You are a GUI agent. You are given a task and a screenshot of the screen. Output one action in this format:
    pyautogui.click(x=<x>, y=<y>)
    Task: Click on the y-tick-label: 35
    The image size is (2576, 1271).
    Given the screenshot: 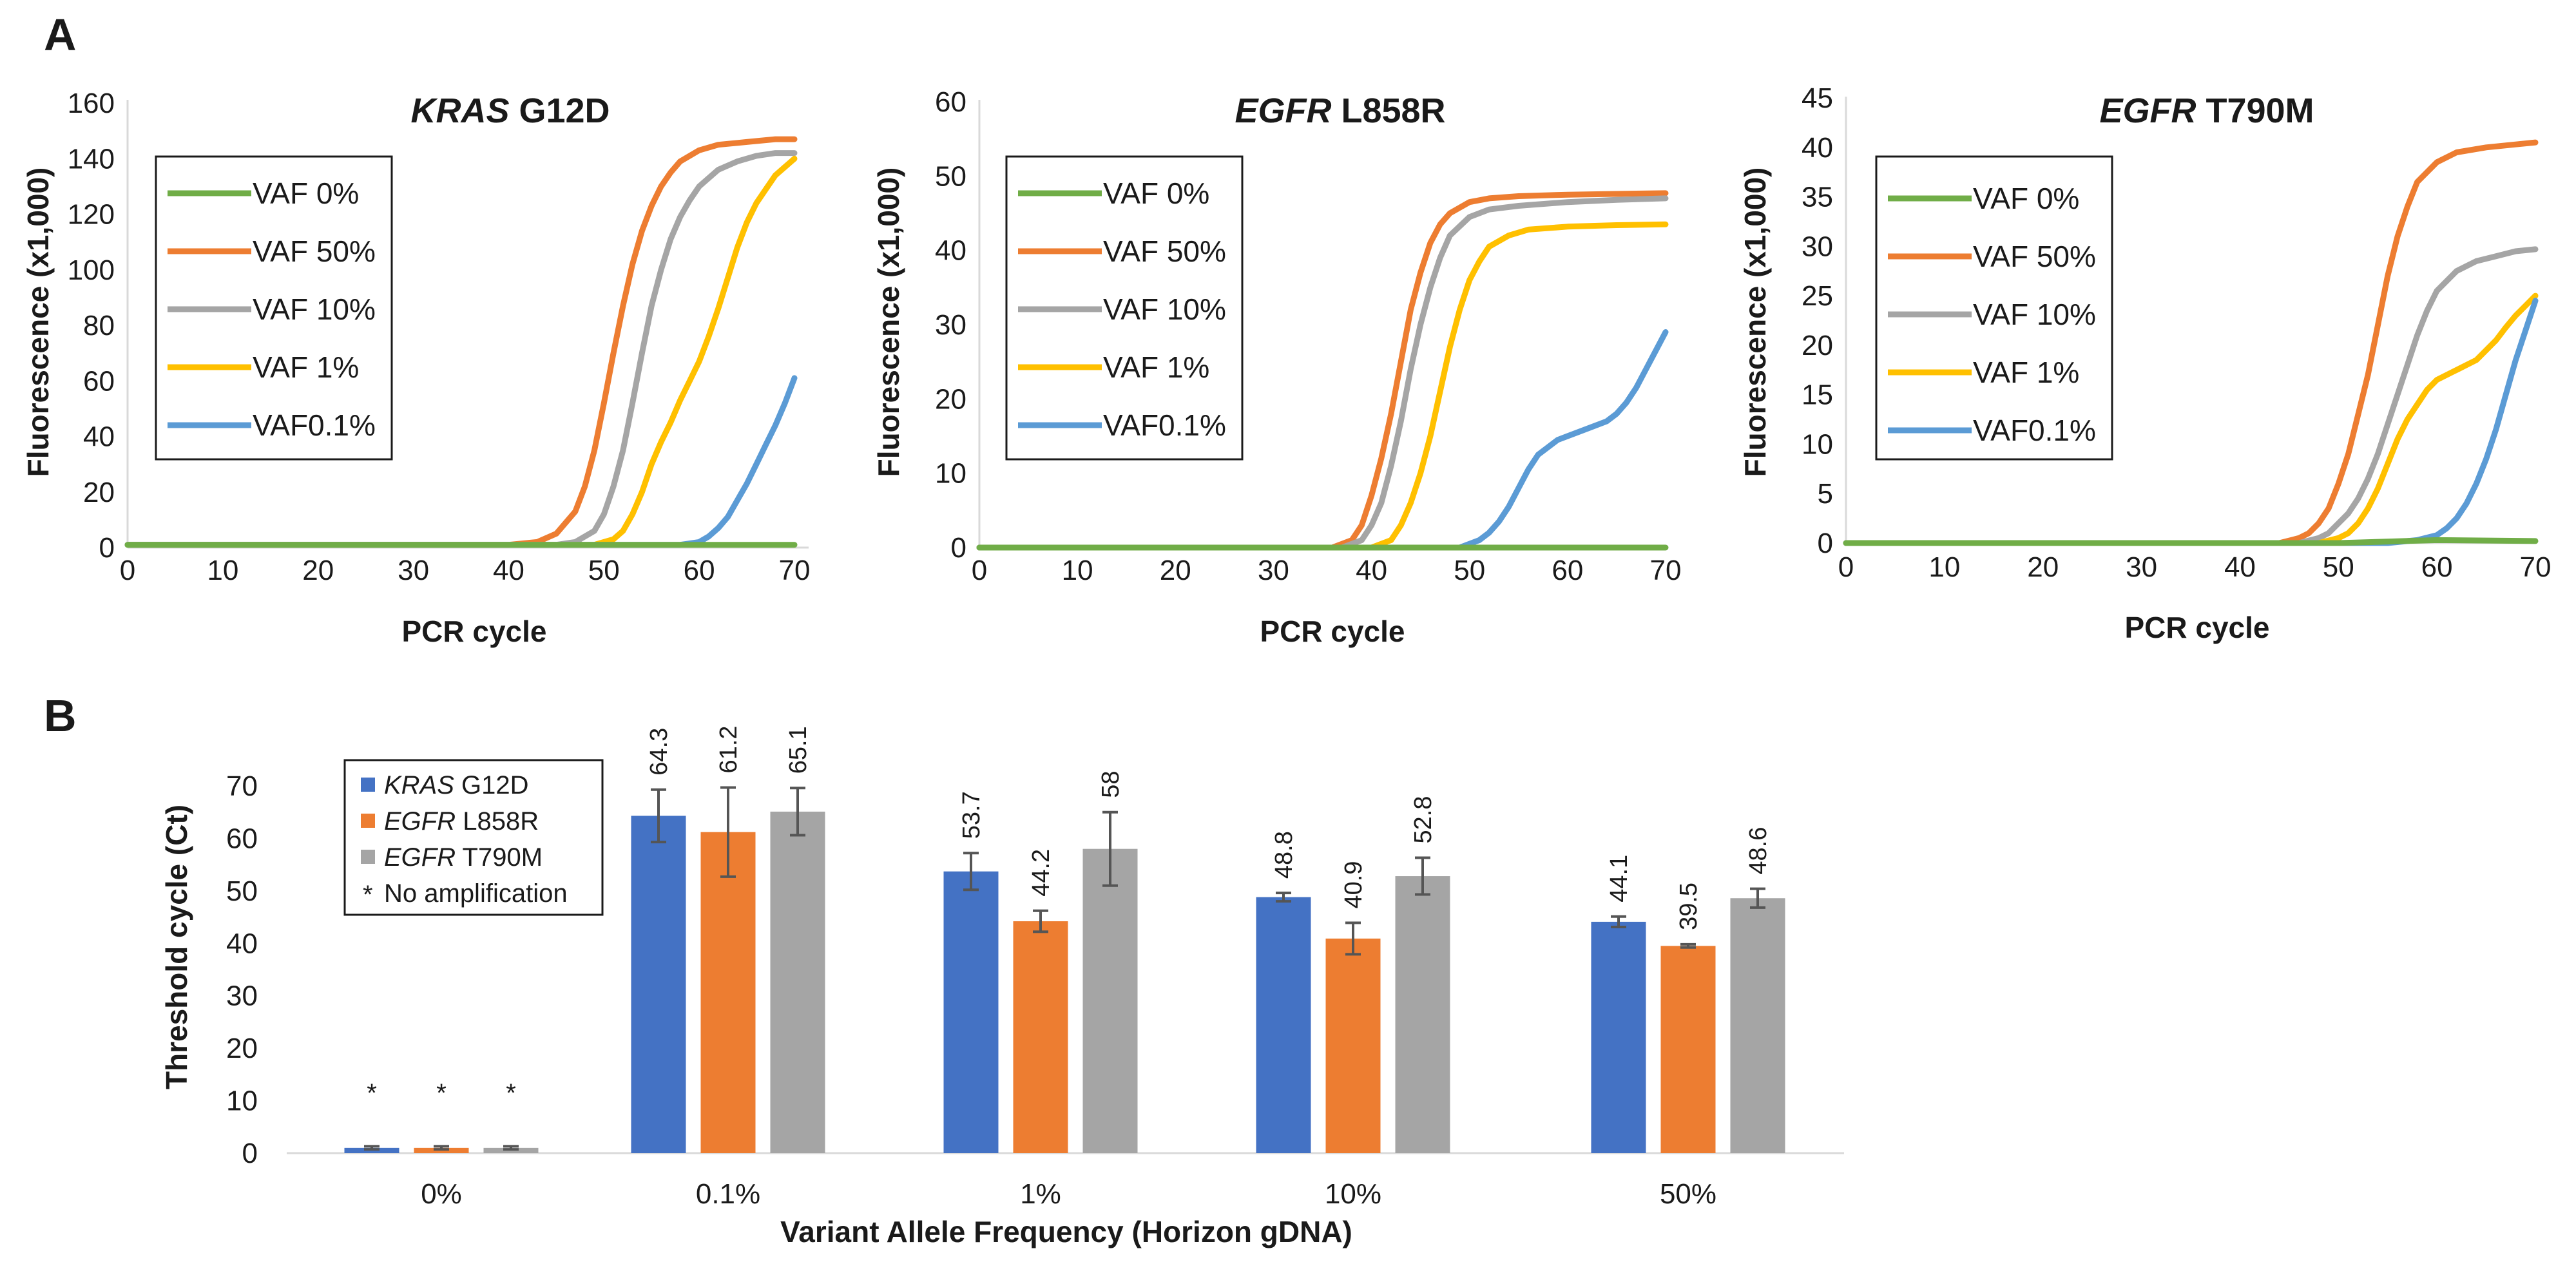 What is the action you would take?
    pyautogui.click(x=1817, y=197)
    